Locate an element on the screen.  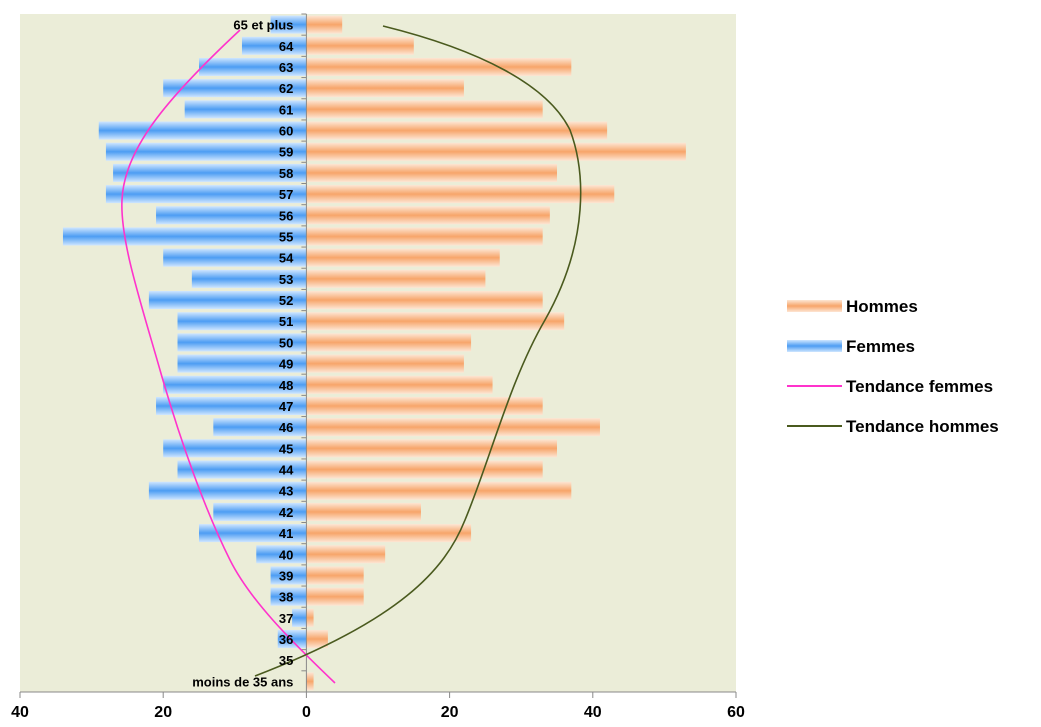
category-label: 44 is located at coordinates (286, 470).